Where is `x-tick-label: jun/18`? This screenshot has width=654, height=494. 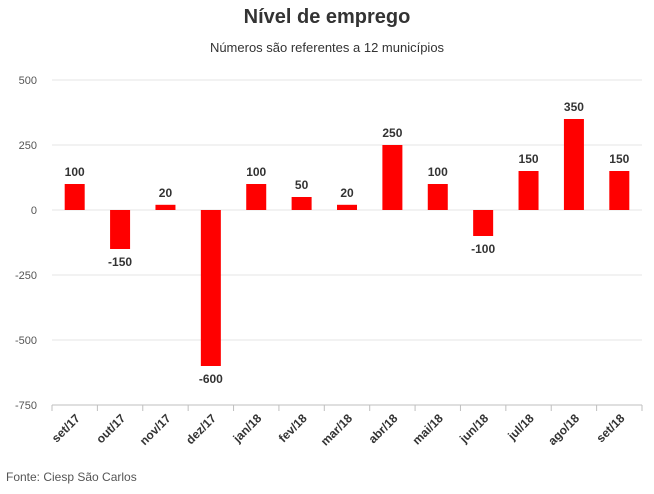 x-tick-label: jun/18 is located at coordinates (473, 428).